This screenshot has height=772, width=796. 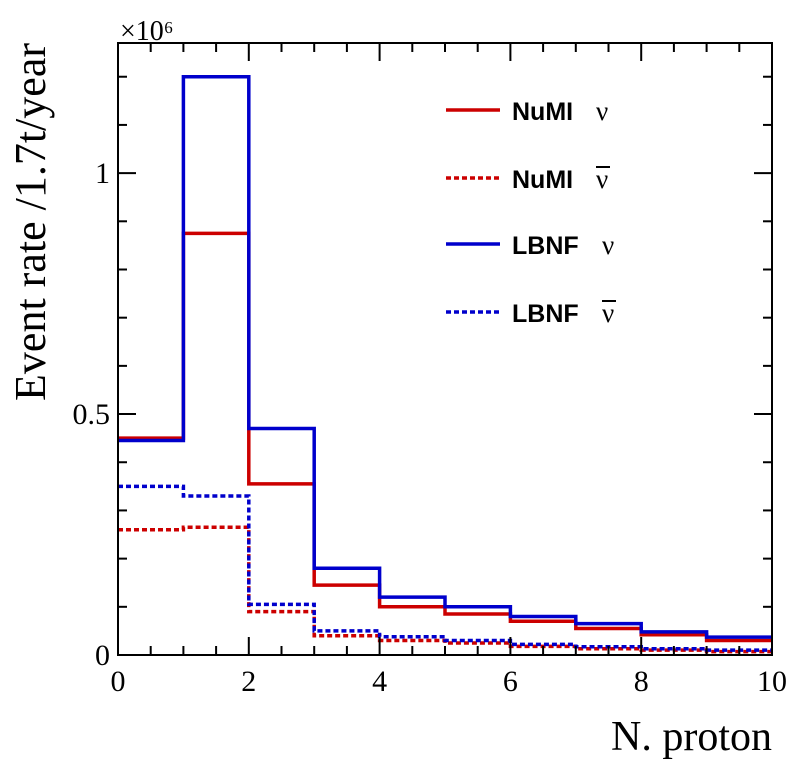 I want to click on y-tick-label: 0.5, so click(x=92, y=414).